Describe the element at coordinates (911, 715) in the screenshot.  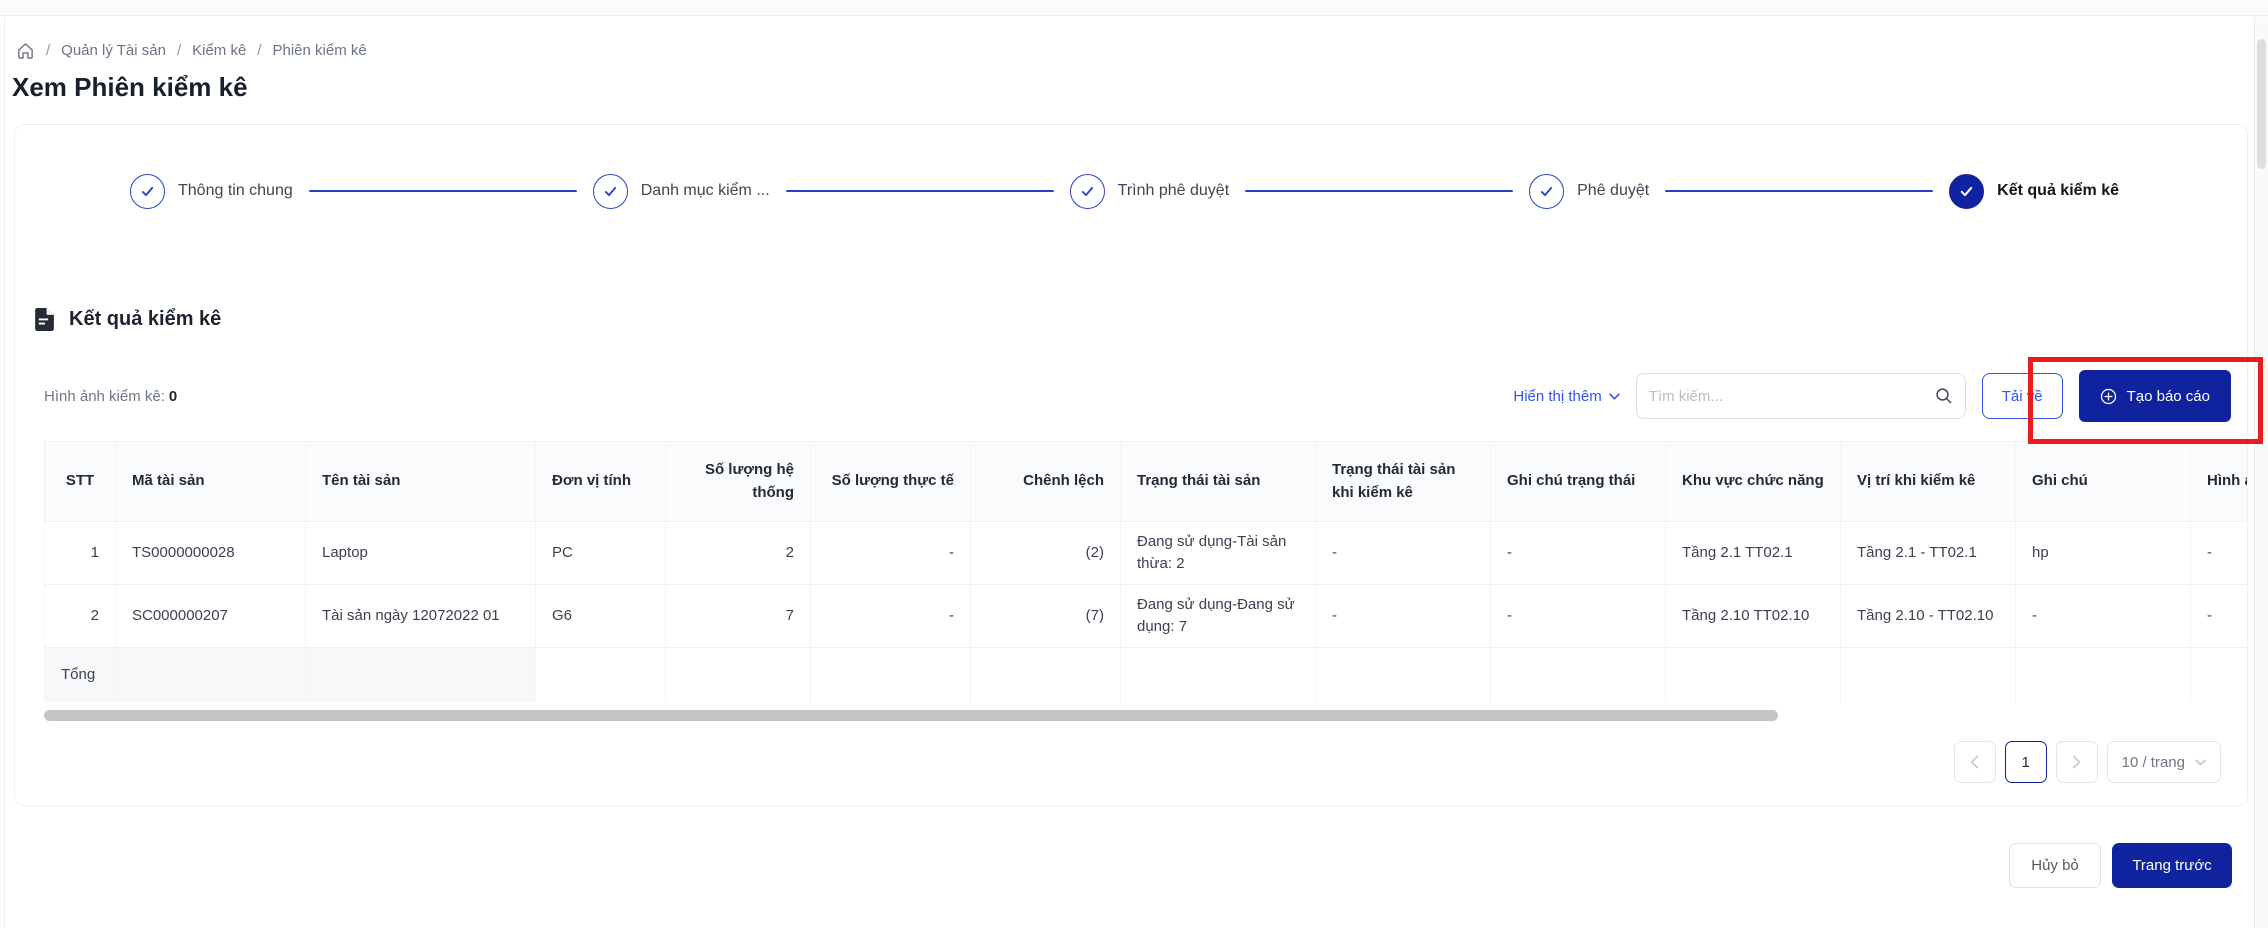
I see `horizontal-scrollbar-thumb` at that location.